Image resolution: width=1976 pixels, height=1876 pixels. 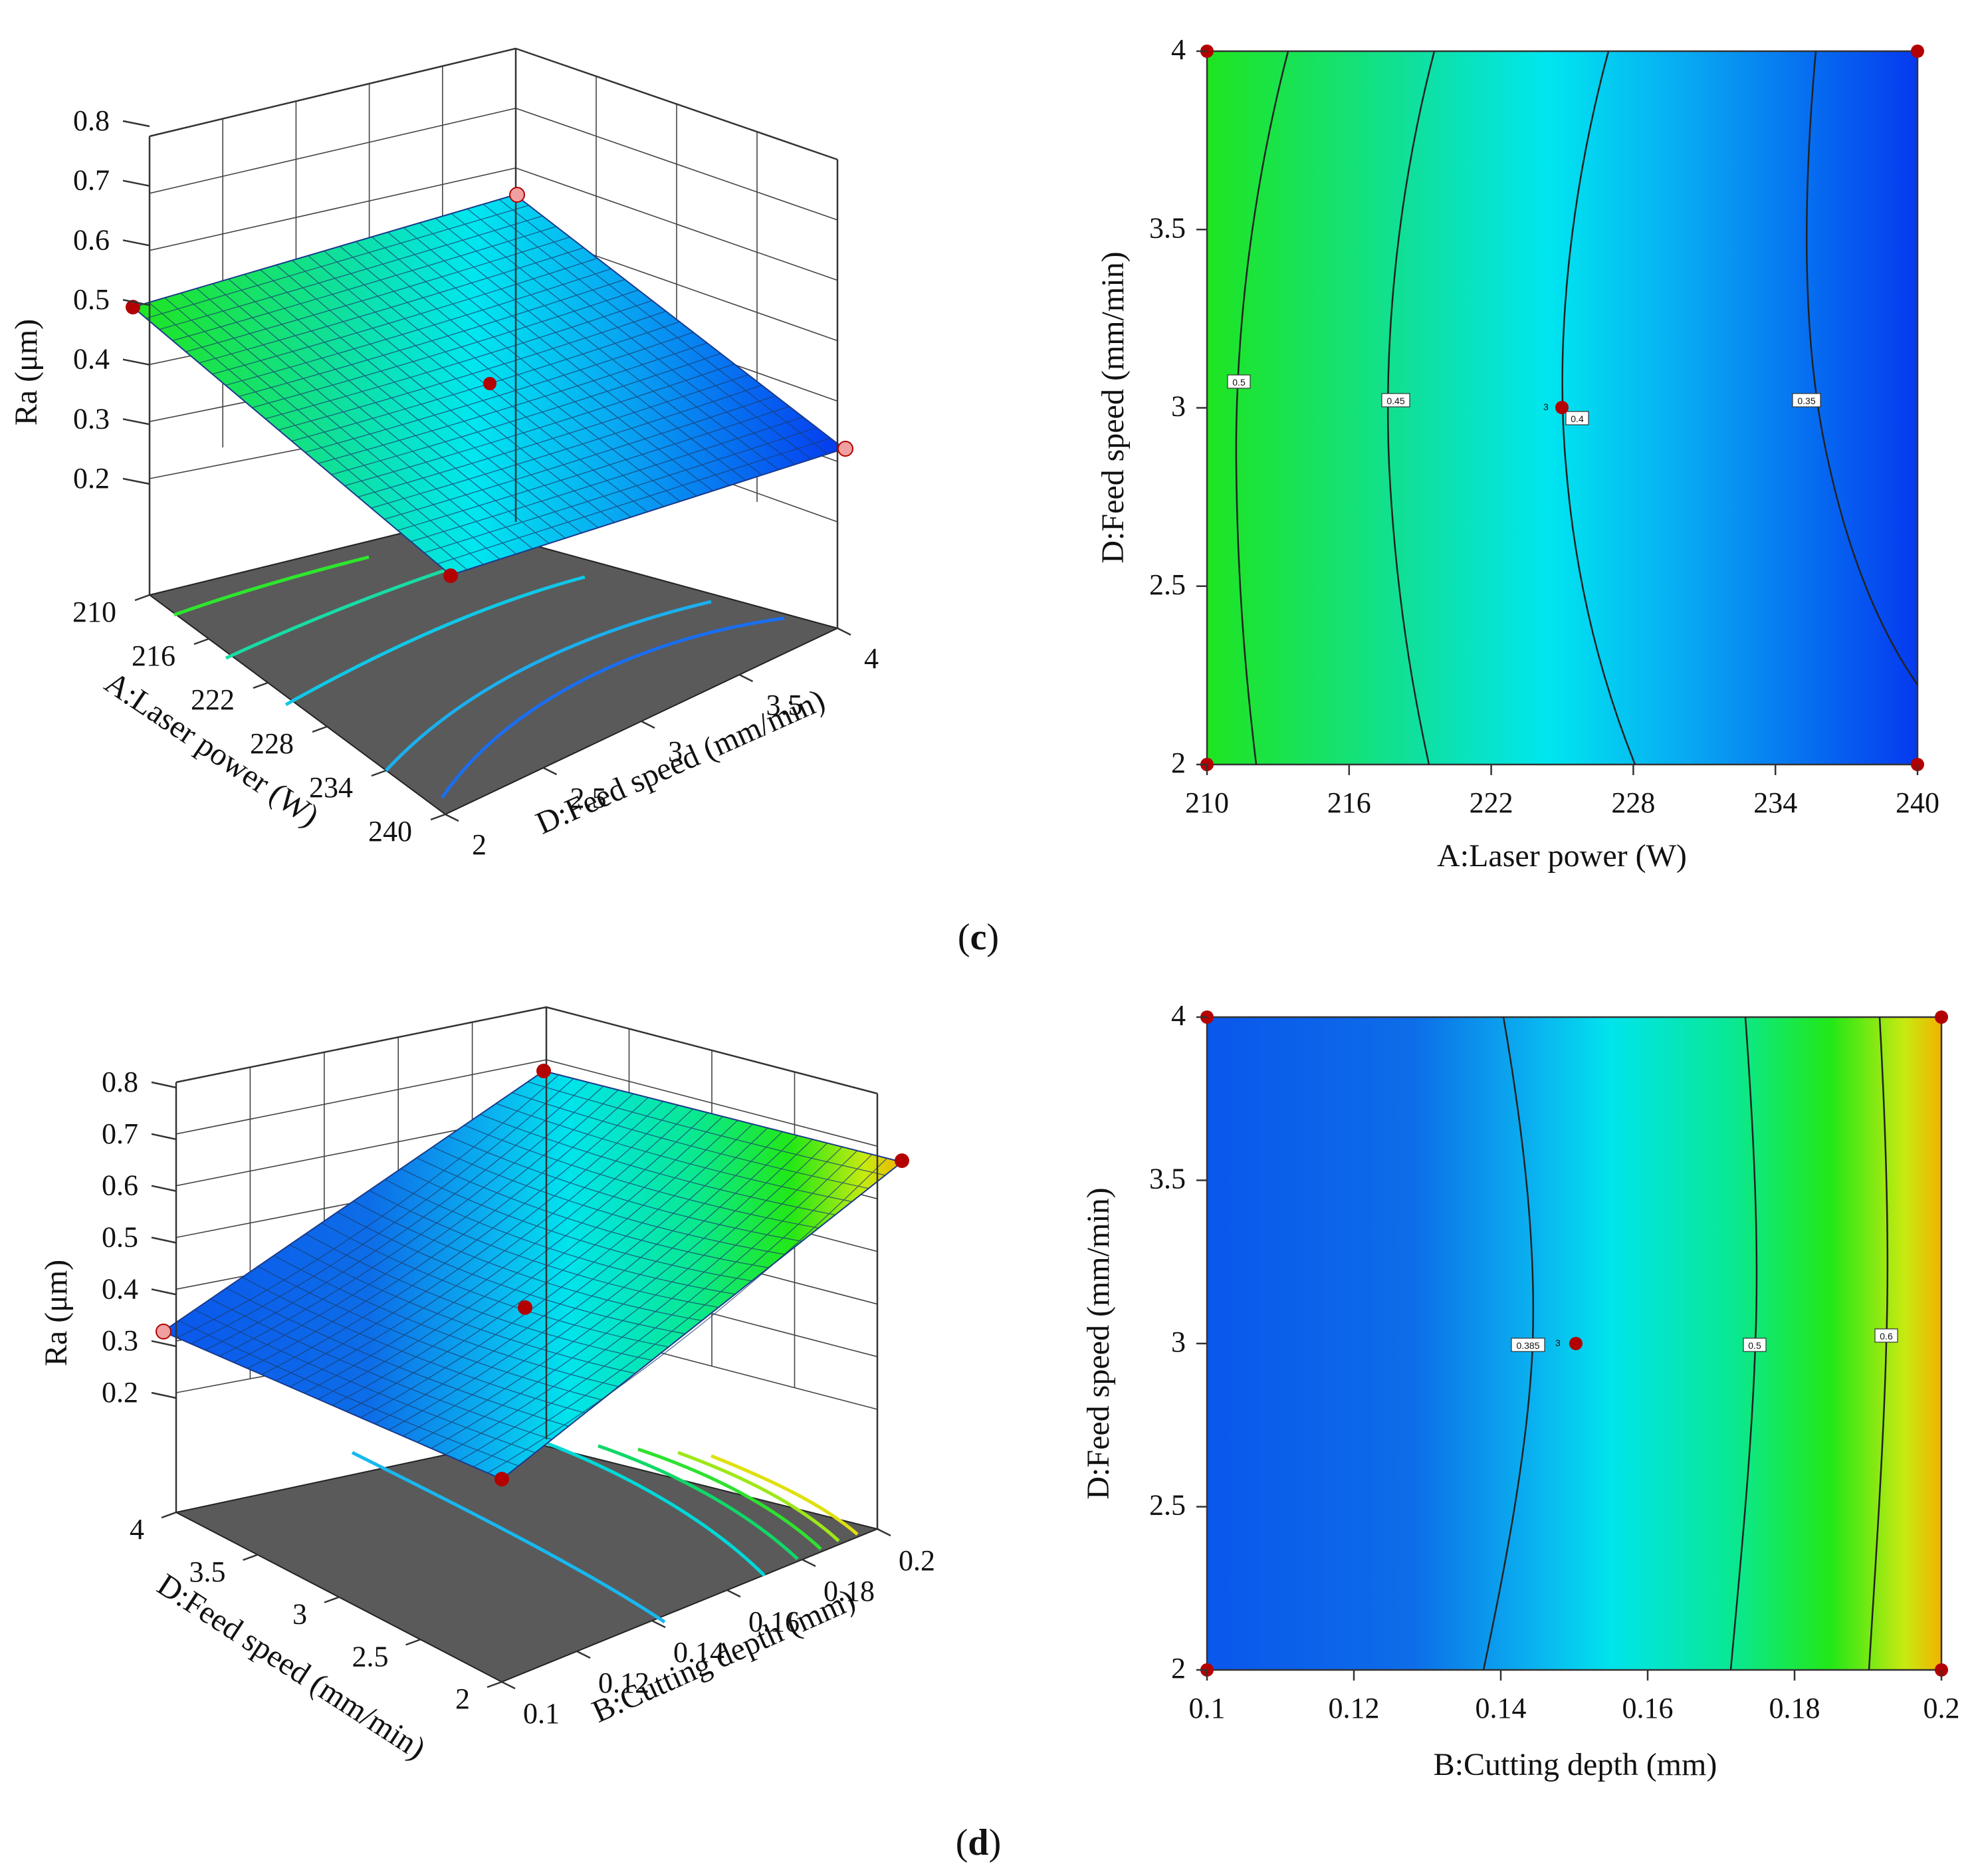 I want to click on x-tick-label: 4, so click(x=137, y=1530).